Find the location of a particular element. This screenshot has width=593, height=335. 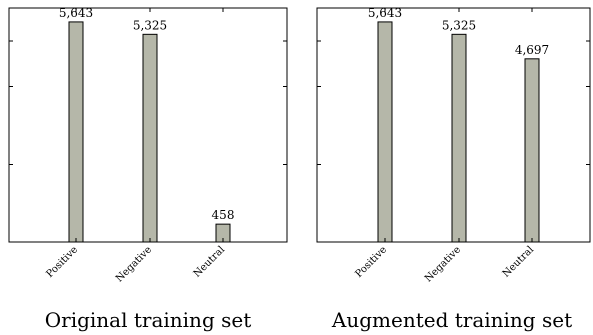

bar-neutral is located at coordinates (532, 150).